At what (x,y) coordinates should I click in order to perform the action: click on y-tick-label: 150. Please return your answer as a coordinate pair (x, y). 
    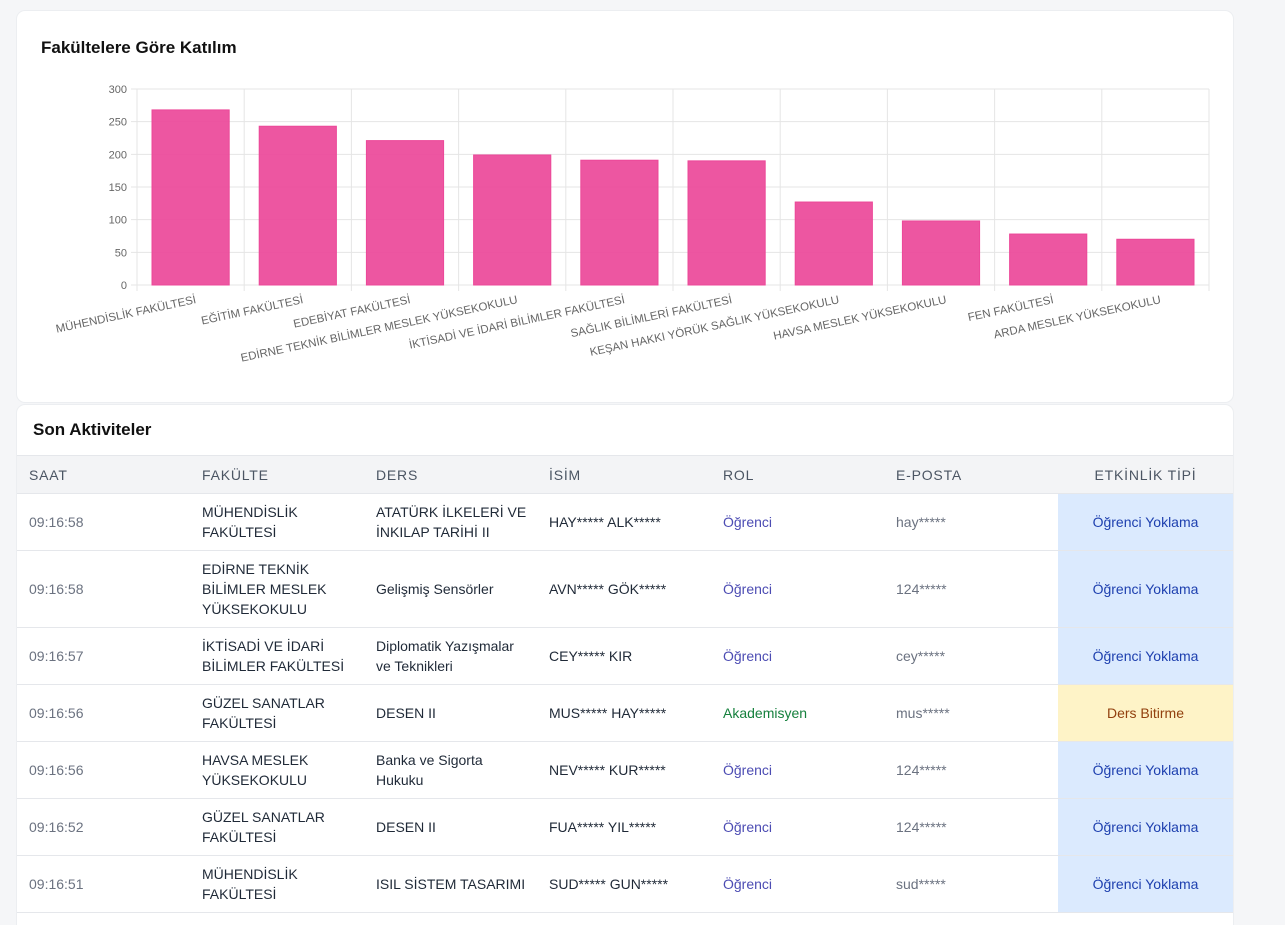
    Looking at the image, I should click on (118, 188).